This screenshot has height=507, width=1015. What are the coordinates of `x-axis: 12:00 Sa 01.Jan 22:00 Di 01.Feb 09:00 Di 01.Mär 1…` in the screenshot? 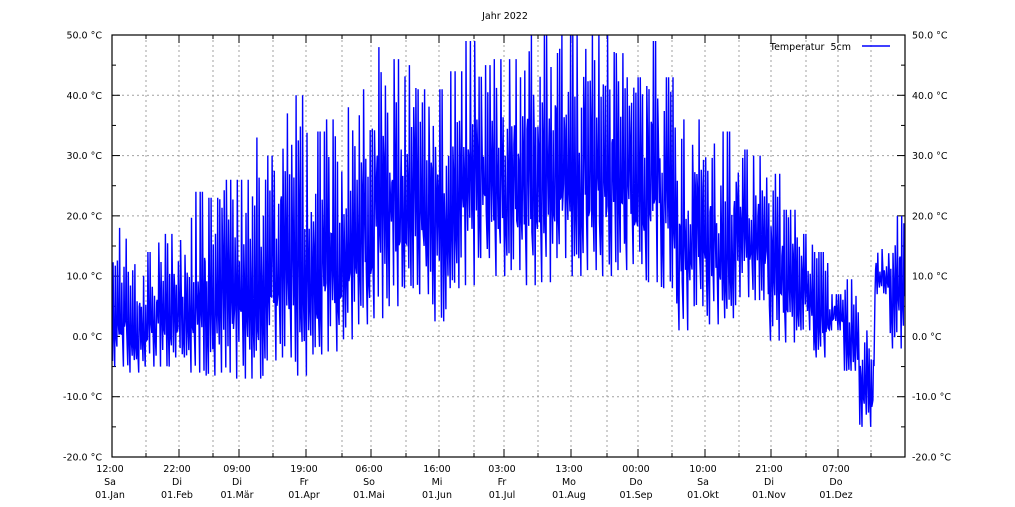 It's located at (474, 482).